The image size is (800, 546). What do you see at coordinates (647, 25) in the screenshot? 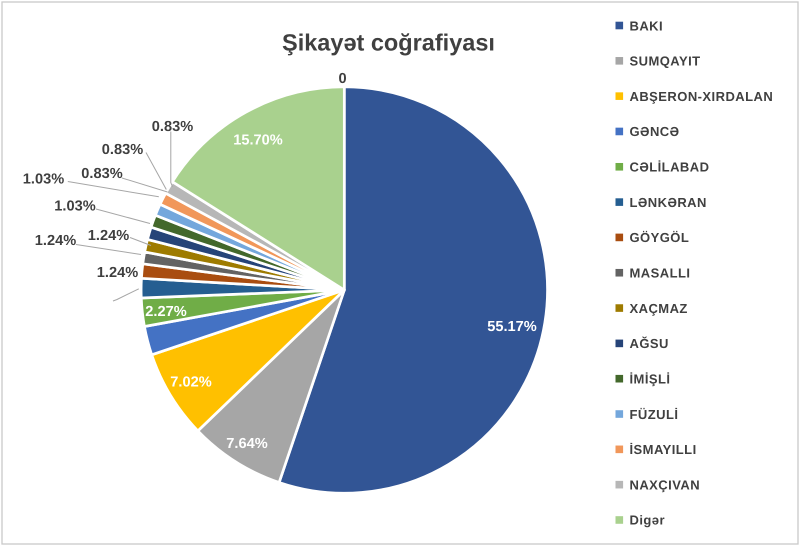
I see `svg-text: BAKI` at bounding box center [647, 25].